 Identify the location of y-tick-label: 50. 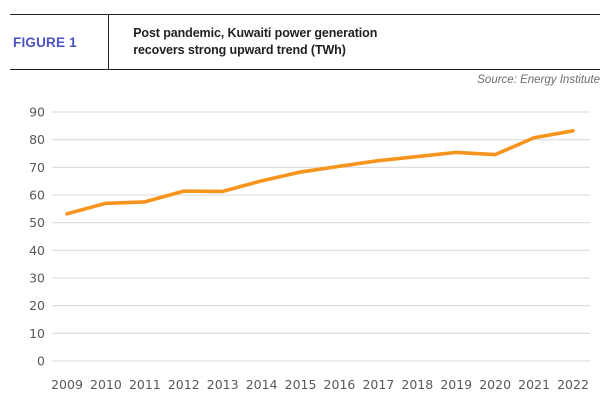
(37, 222).